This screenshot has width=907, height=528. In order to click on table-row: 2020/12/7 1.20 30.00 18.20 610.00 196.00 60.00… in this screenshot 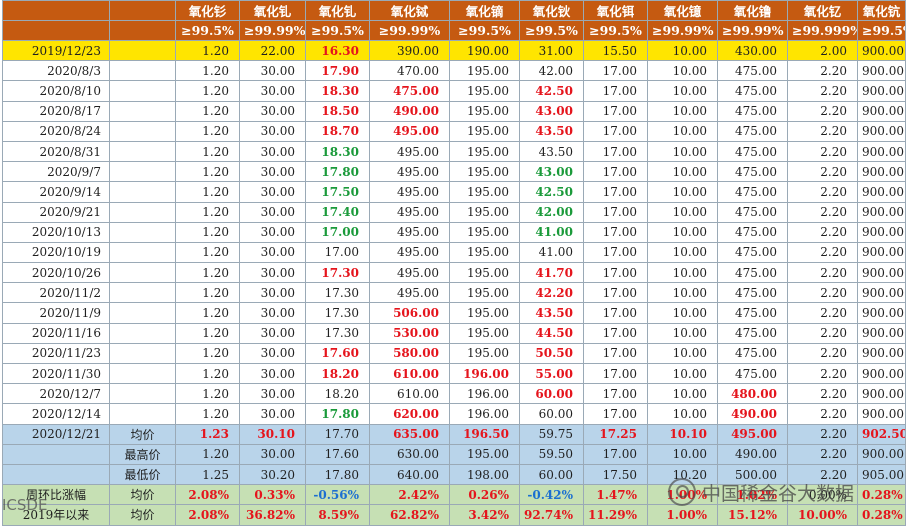, I will do `click(454, 394)`.